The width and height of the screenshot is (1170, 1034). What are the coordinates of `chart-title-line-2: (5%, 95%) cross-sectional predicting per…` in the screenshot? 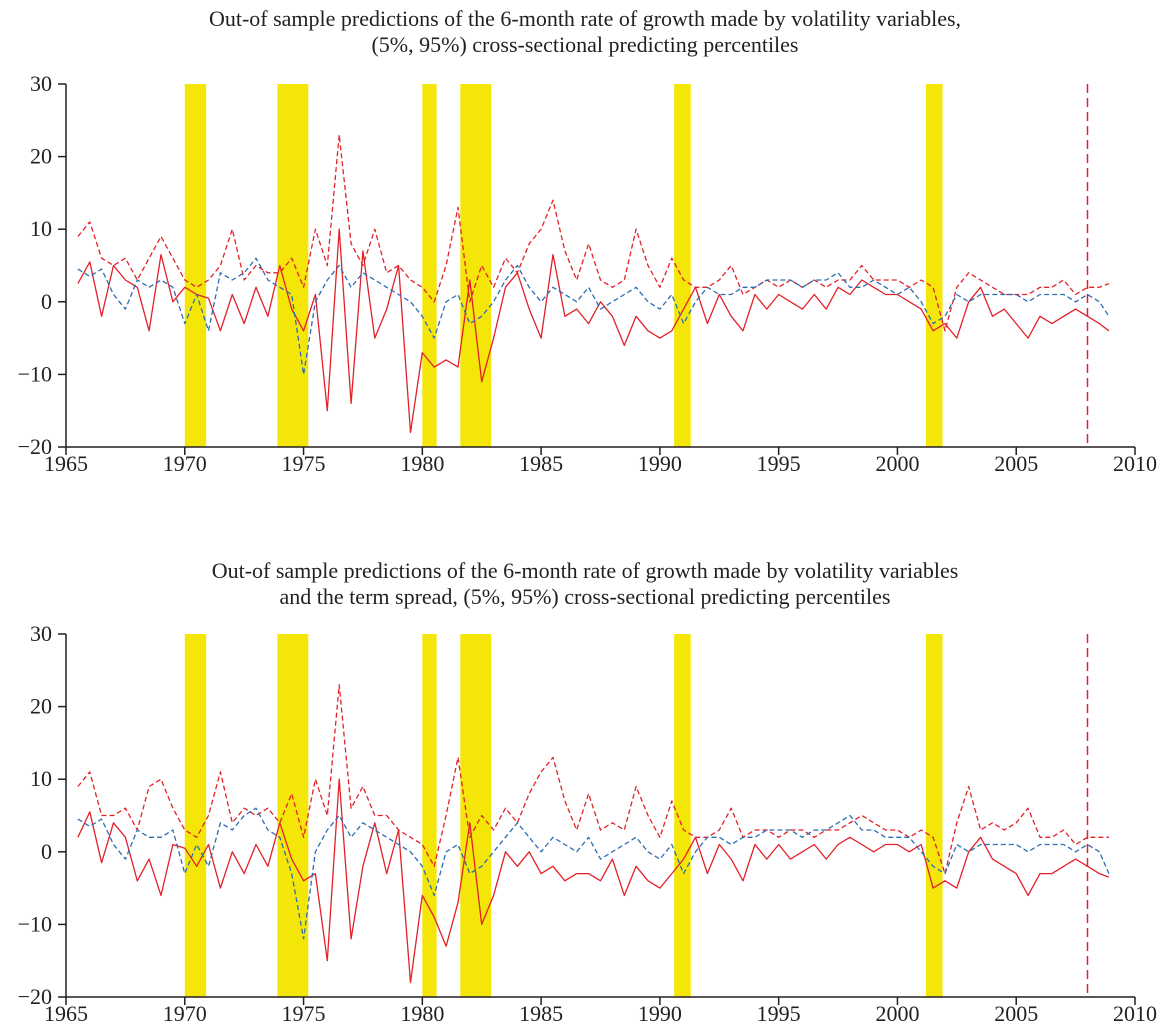 It's located at (585, 44).